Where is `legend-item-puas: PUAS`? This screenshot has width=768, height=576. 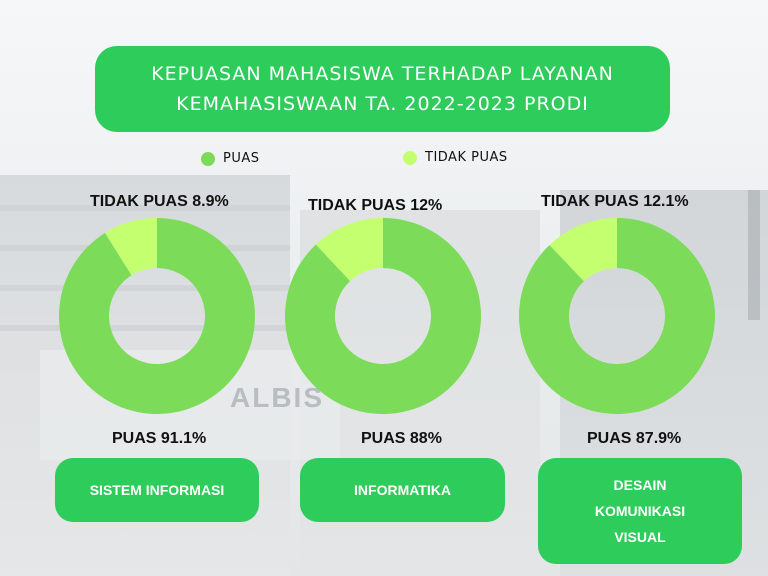
legend-item-puas: PUAS is located at coordinates (230, 158).